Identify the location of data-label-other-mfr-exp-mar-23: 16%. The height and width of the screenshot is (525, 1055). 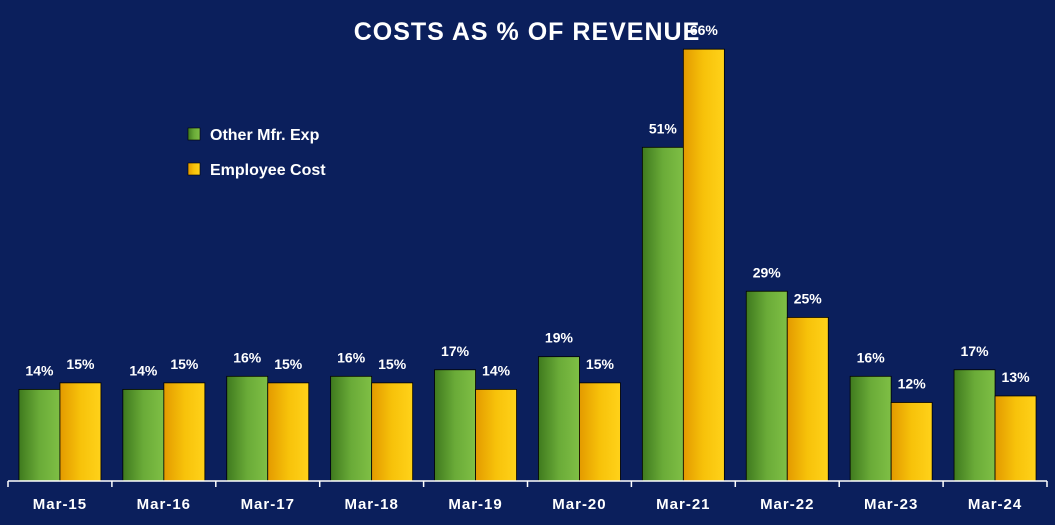
(871, 357).